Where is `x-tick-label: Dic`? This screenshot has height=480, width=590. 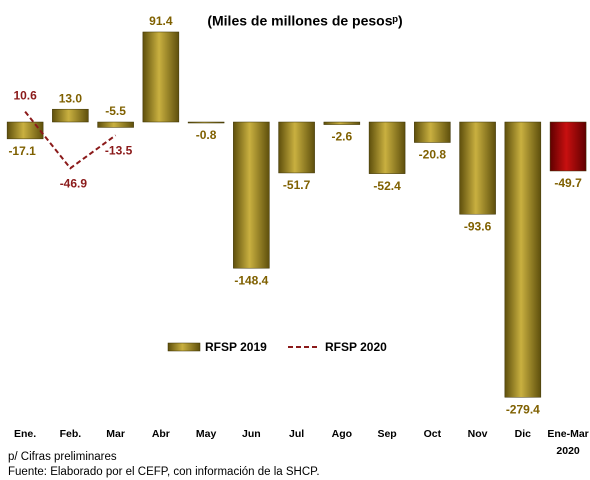 x-tick-label: Dic is located at coordinates (523, 434).